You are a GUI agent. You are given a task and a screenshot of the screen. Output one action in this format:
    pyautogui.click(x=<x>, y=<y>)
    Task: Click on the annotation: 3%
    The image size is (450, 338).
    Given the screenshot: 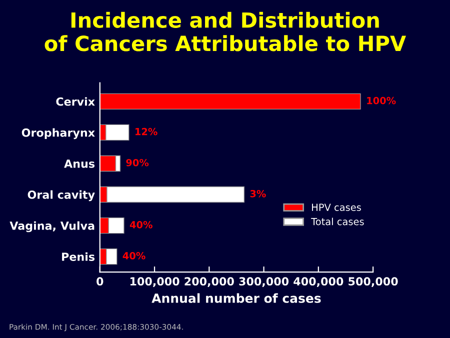 What is the action you would take?
    pyautogui.click(x=258, y=194)
    